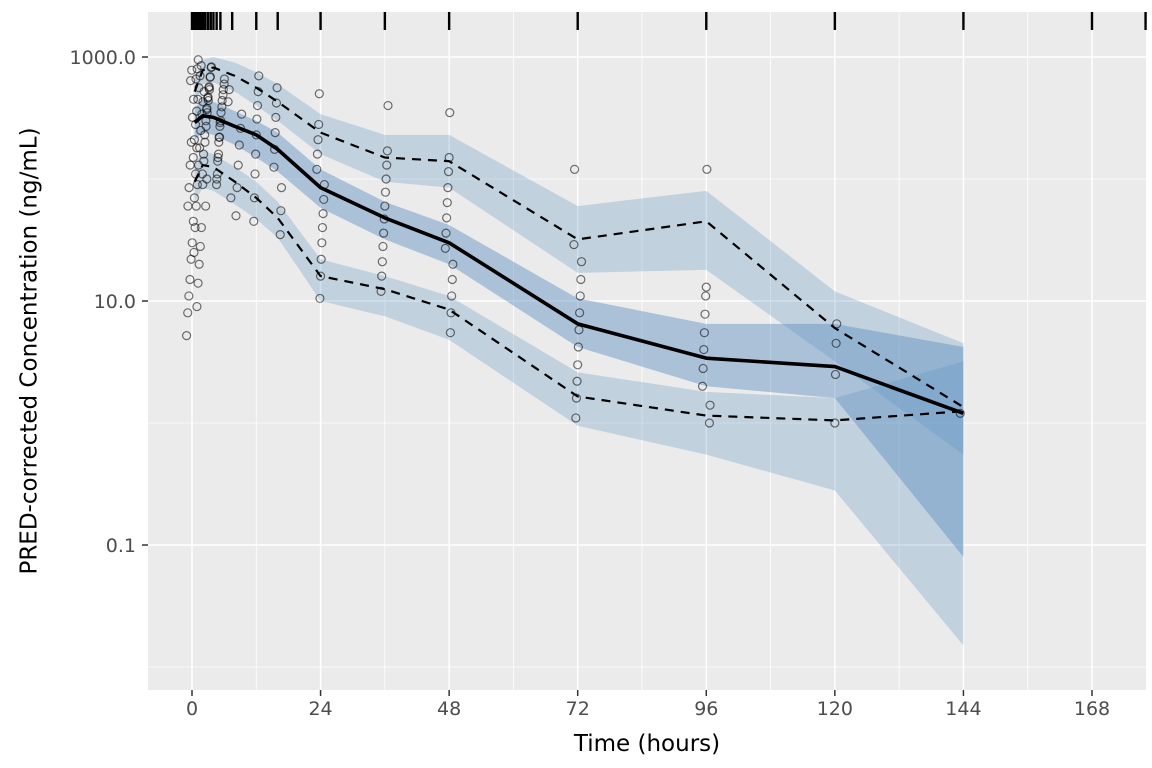 The width and height of the screenshot is (1152, 768). Describe the element at coordinates (578, 709) in the screenshot. I see `x-tick-label: 72` at that location.